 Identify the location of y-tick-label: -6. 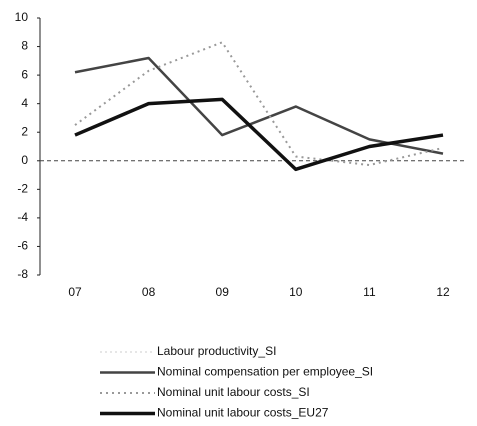
(22, 246).